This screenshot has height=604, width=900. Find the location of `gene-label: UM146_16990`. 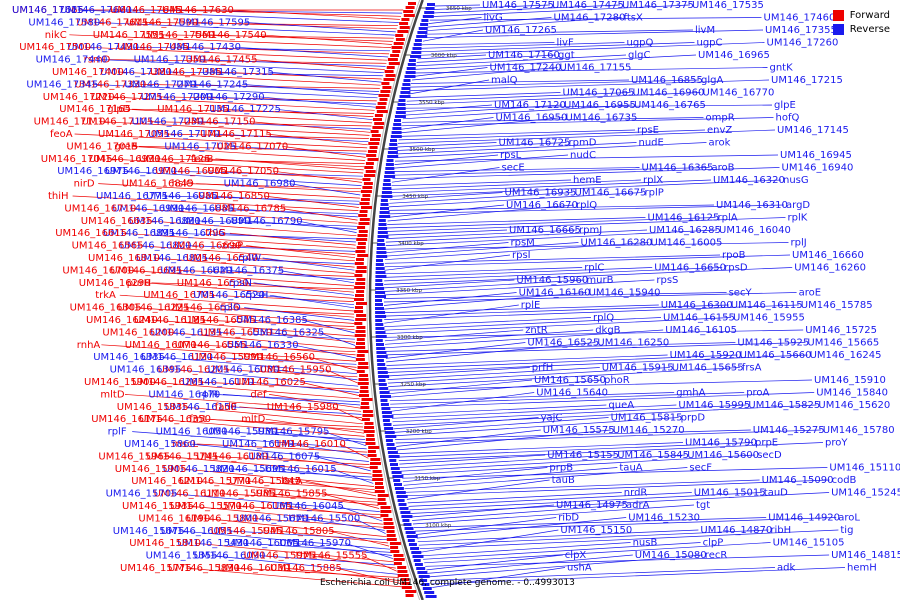

gene-label: UM146_16990 is located at coordinates (148, 208).